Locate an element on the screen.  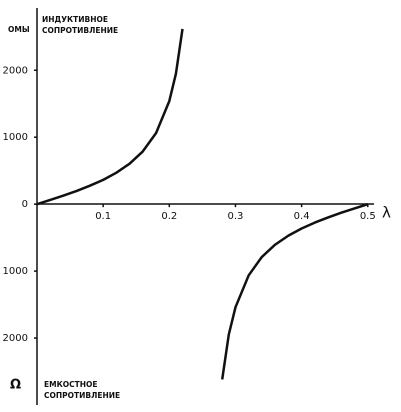
y-symbol: Ω is located at coordinates (15, 385).